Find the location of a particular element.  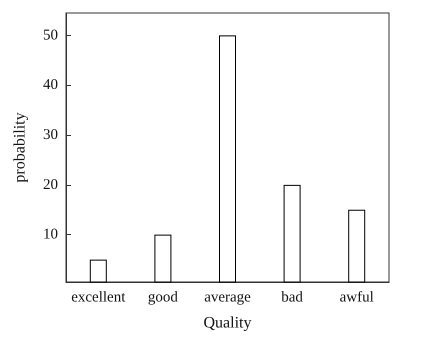

x-tick-label: bad is located at coordinates (292, 298).